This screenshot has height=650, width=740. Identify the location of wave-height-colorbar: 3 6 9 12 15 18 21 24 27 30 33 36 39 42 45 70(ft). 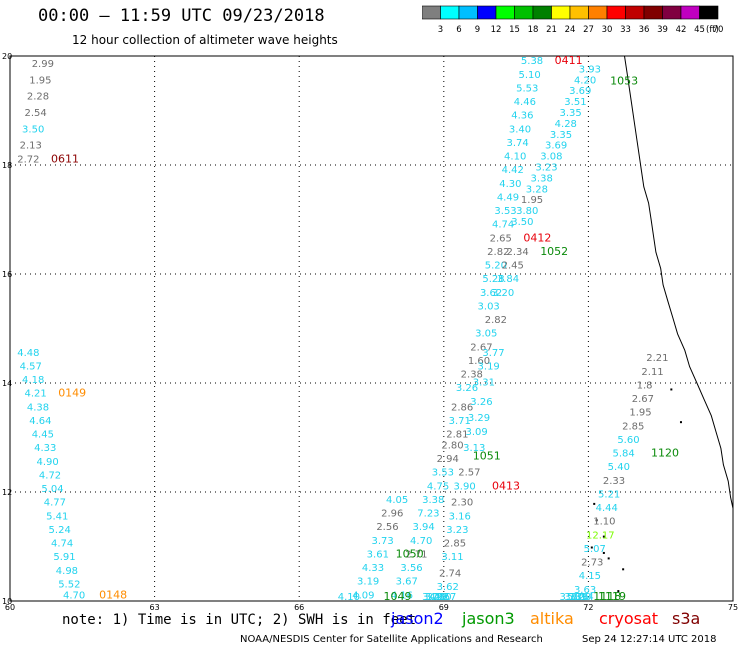
(572, 20).